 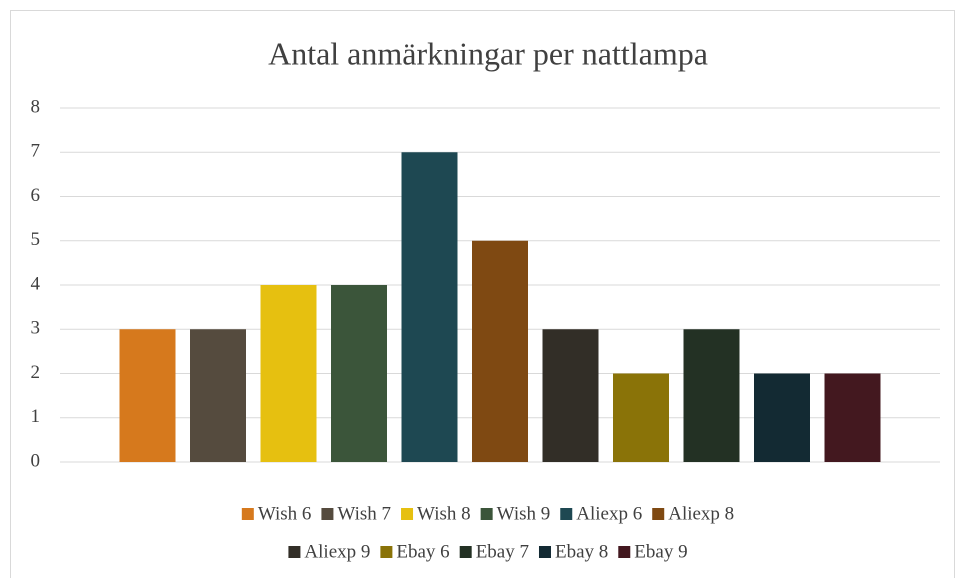 I want to click on y-tick-label: 5, so click(x=36, y=239).